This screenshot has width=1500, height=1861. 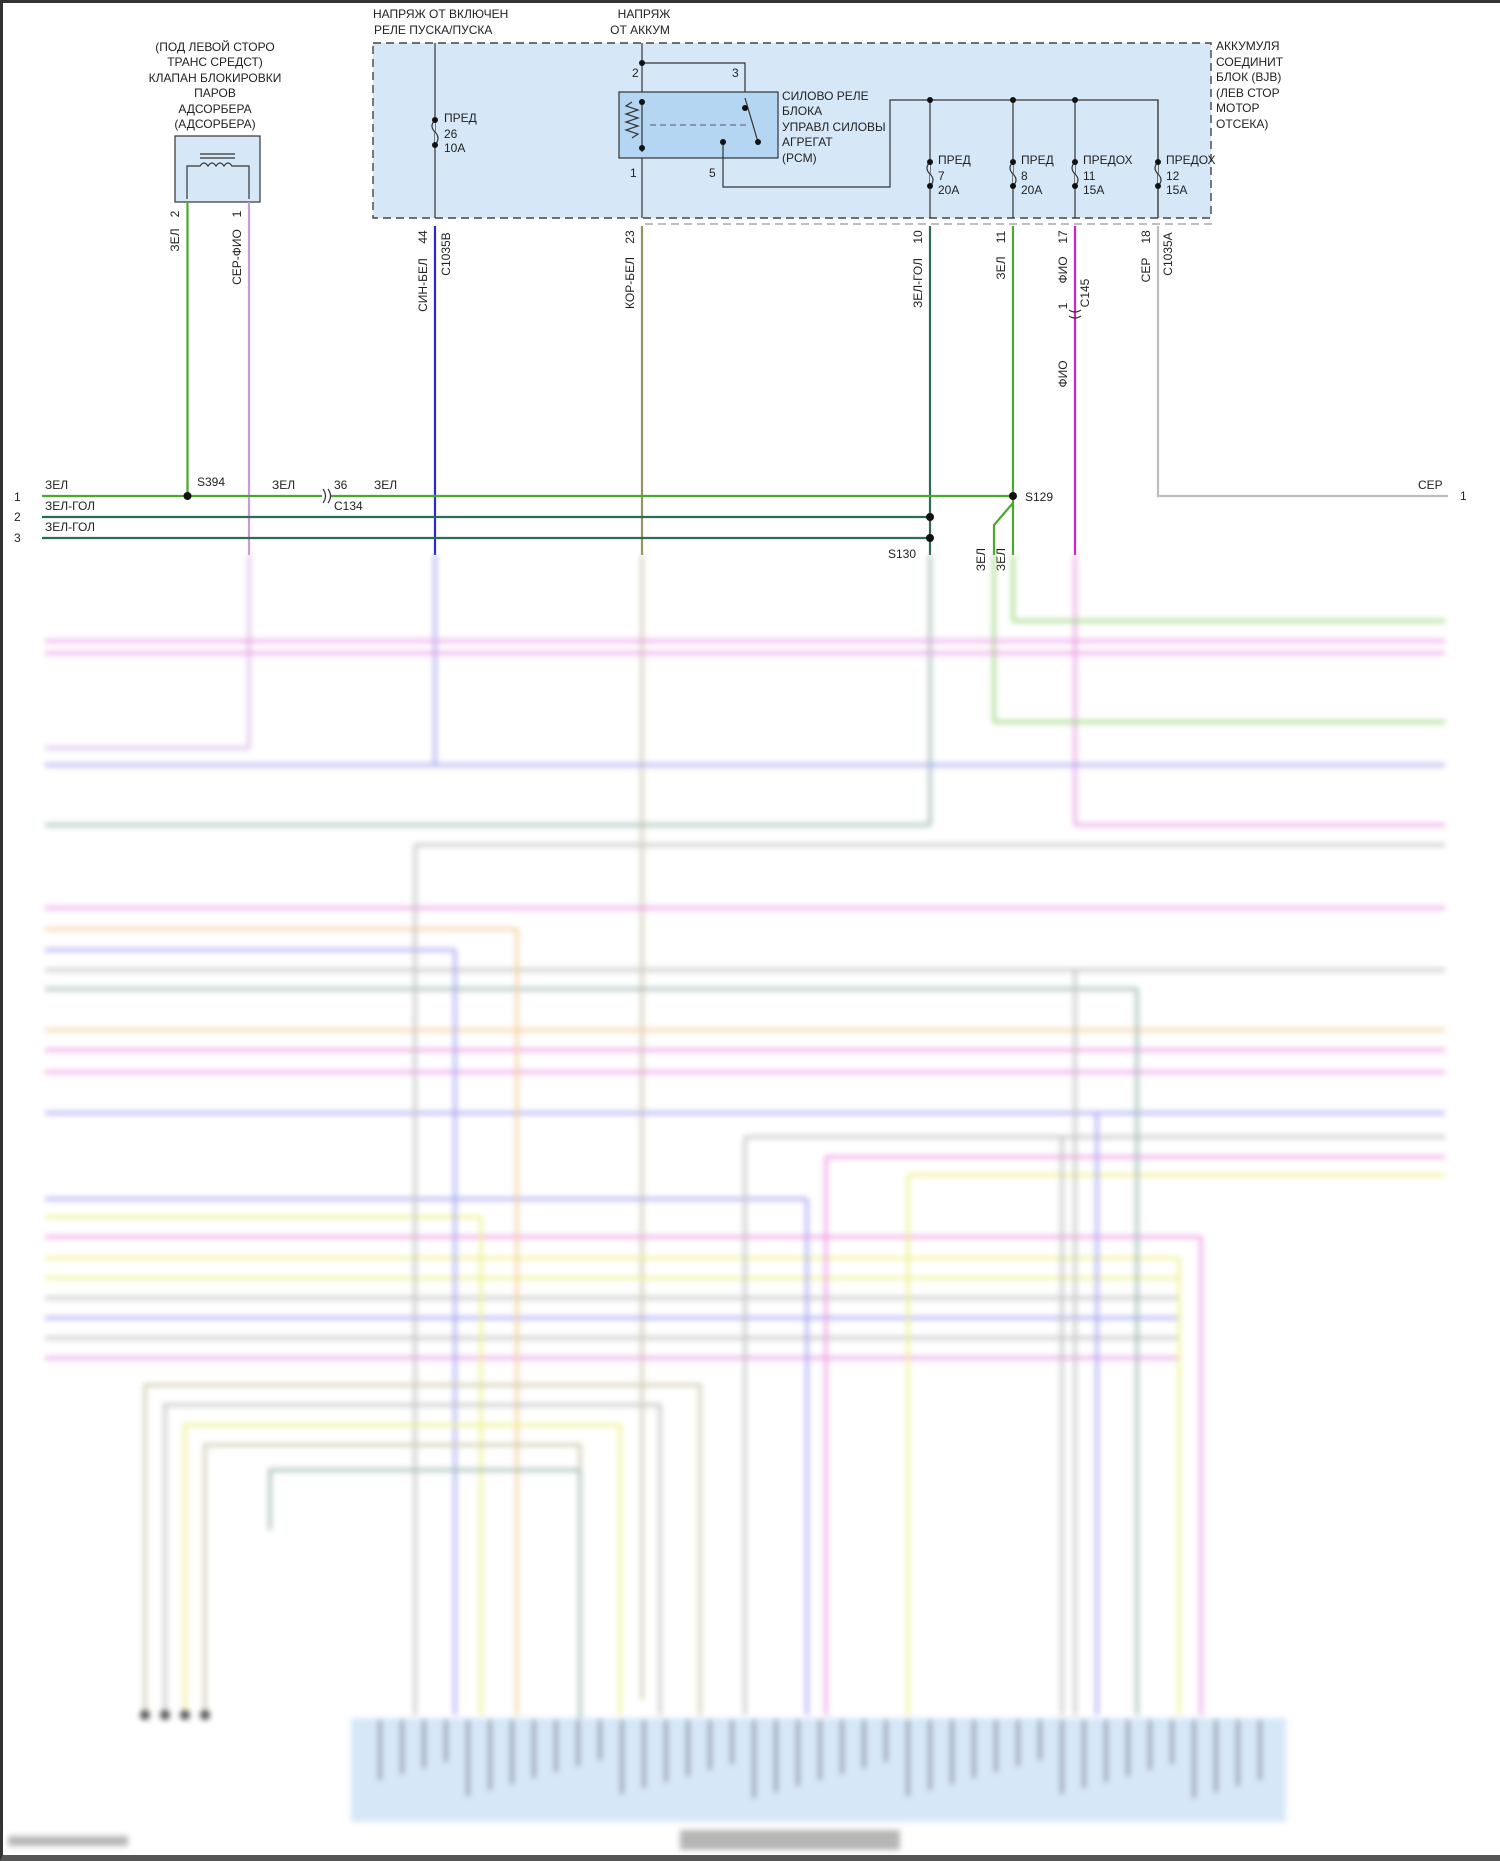 What do you see at coordinates (799, 158) in the screenshot?
I see `label-line: (PCM)` at bounding box center [799, 158].